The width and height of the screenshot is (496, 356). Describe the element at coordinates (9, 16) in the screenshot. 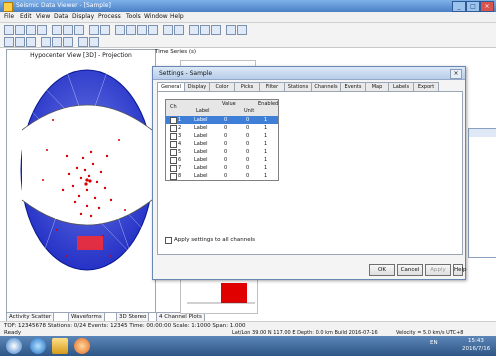

I see `menu-item-file: File` at that location.